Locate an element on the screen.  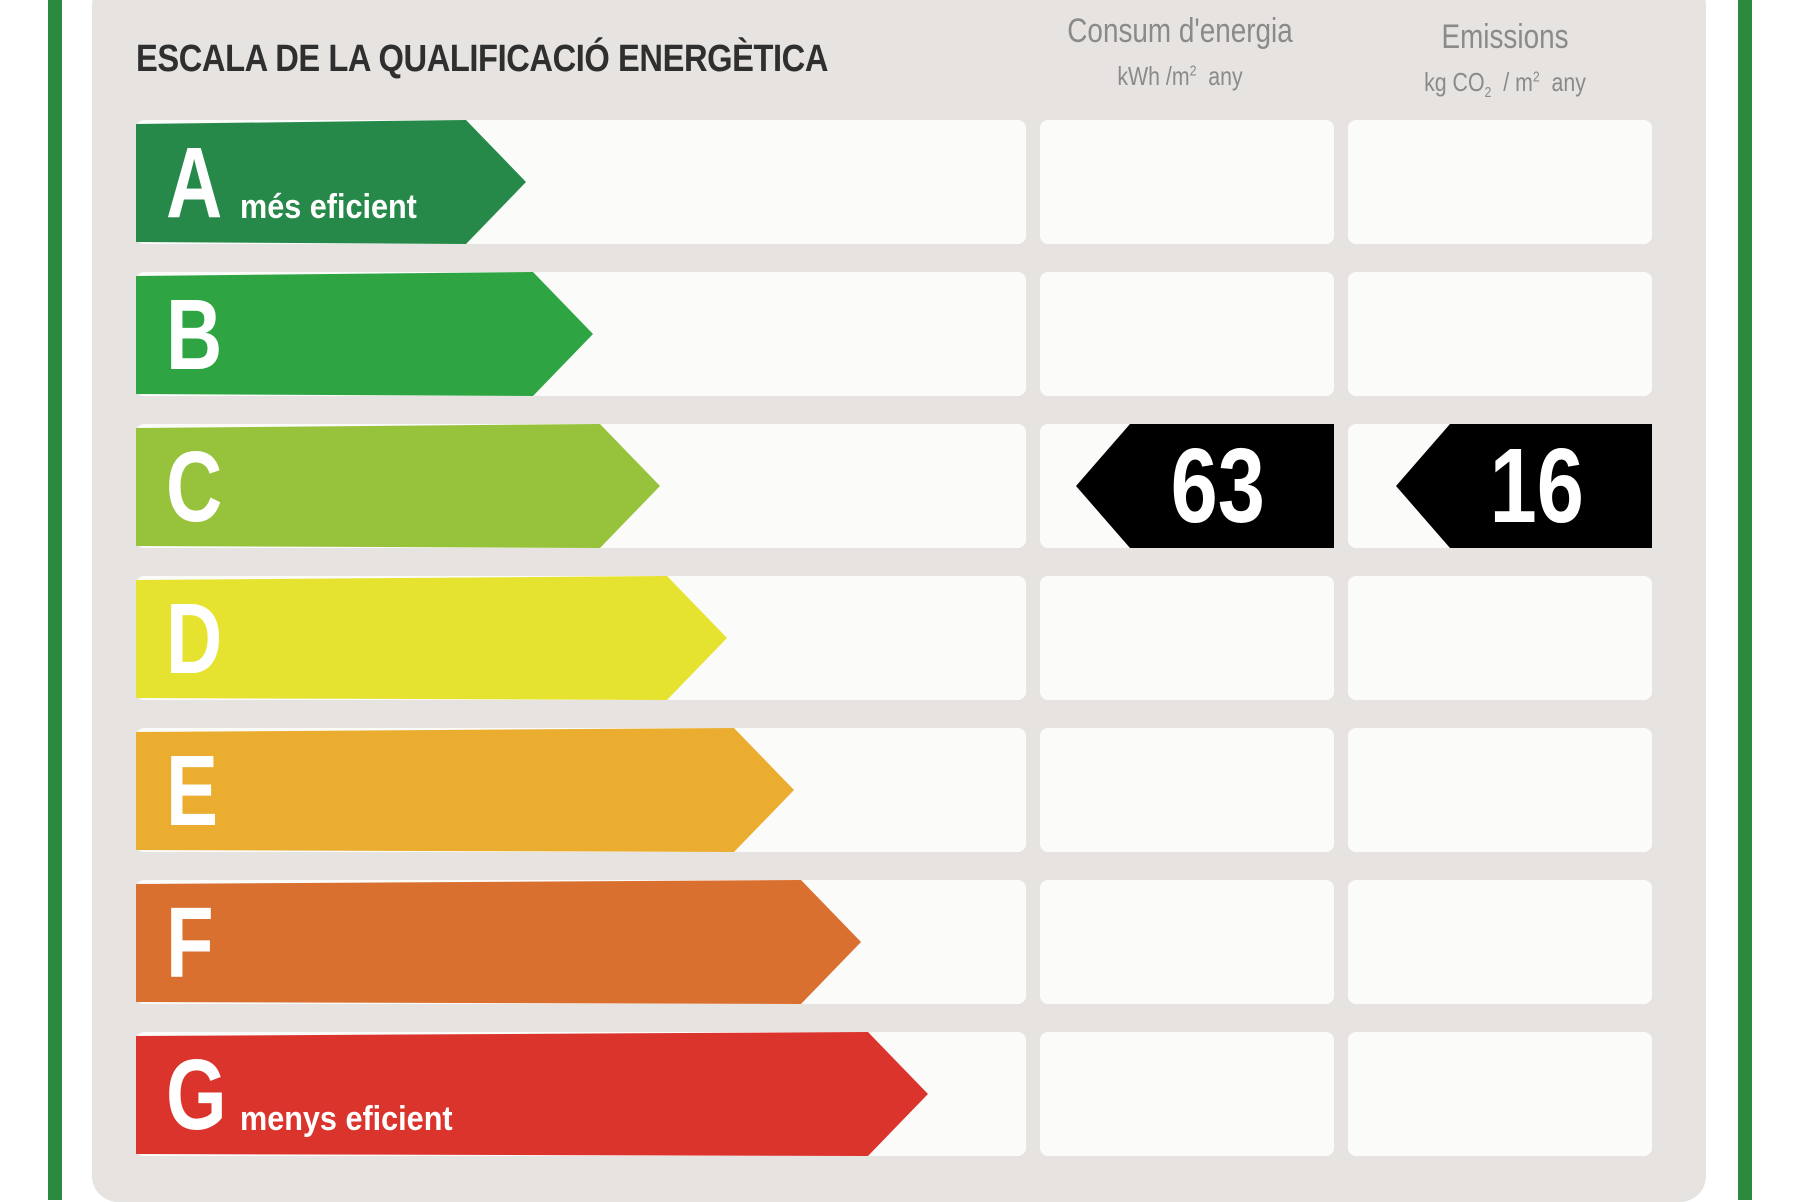
class-arrow-e: E is located at coordinates (465, 790).